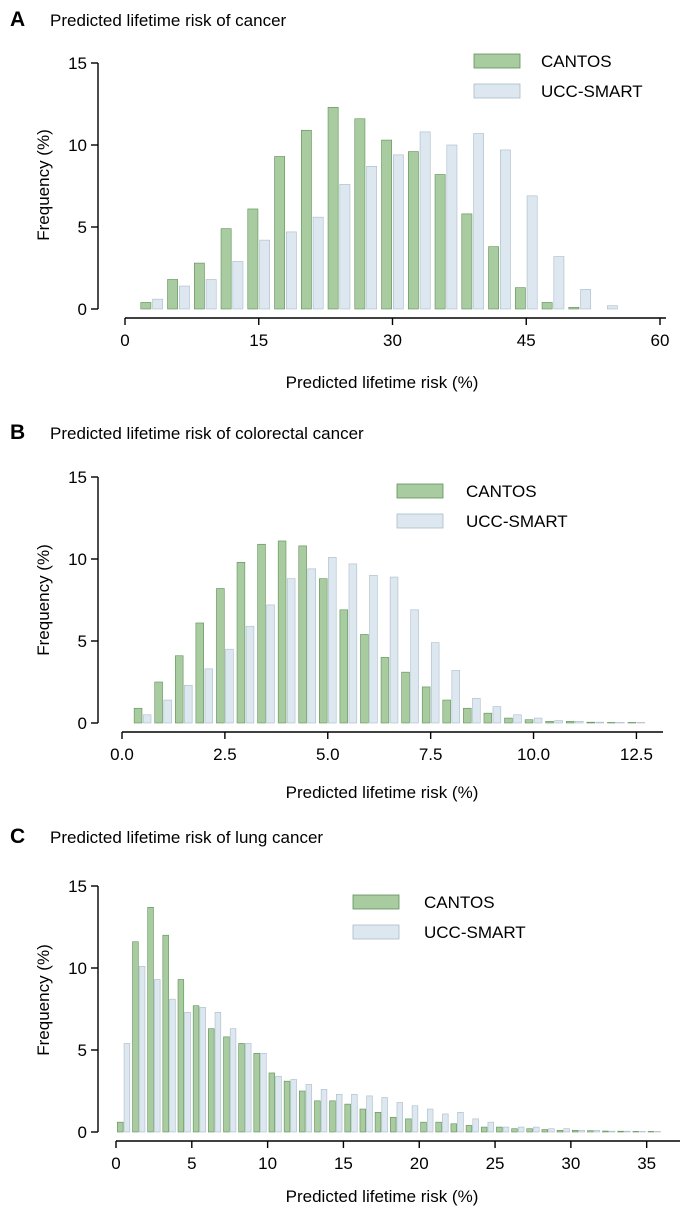 Image resolution: width=680 pixels, height=1212 pixels. I want to click on x-tick-label-b: 7.5, so click(431, 754).